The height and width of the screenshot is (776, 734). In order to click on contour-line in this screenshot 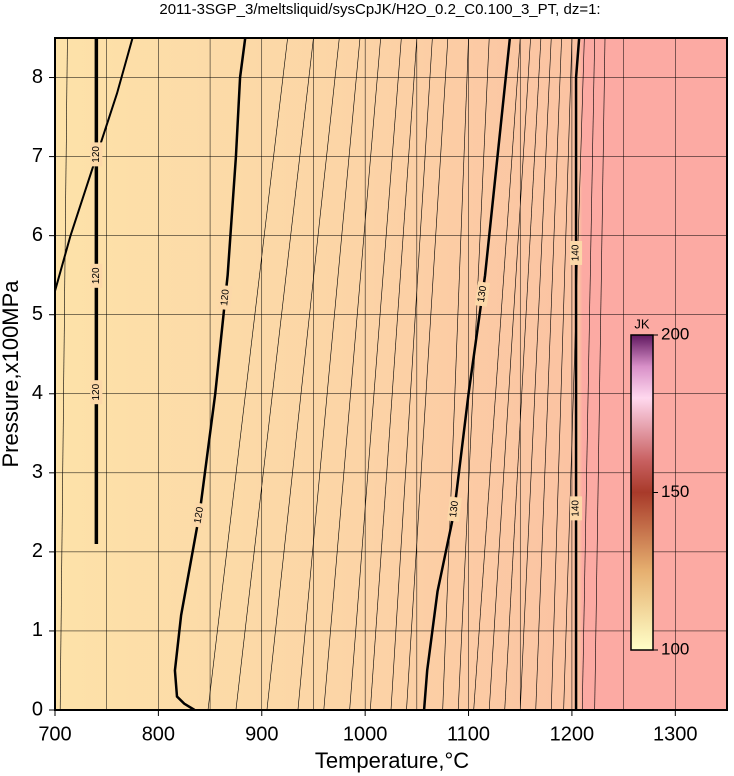, I will do `click(467, 374)`.